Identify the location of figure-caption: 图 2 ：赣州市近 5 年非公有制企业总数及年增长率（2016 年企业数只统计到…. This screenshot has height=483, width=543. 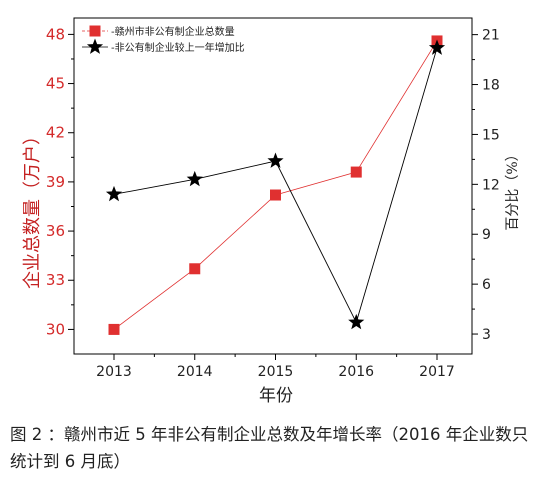
(269, 448).